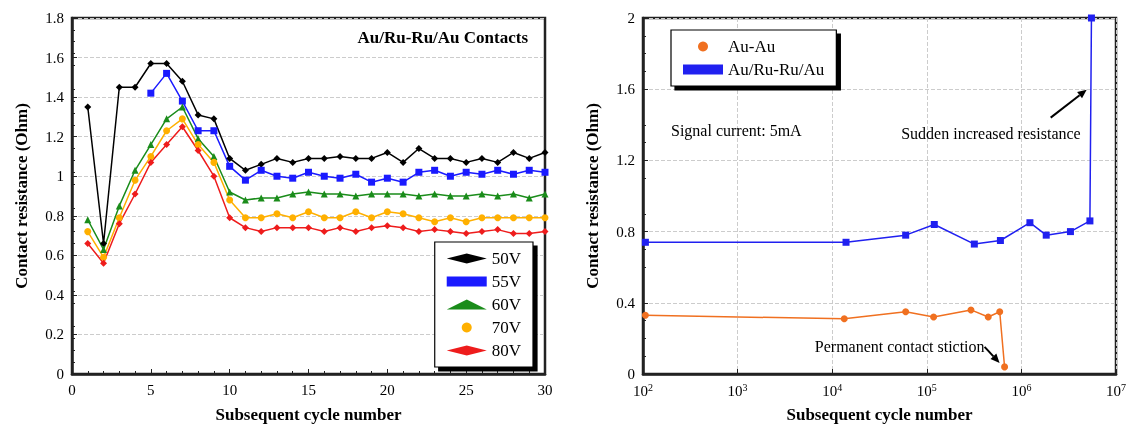 The image size is (1143, 429). What do you see at coordinates (506, 350) in the screenshot?
I see `legend-label: 80V` at bounding box center [506, 350].